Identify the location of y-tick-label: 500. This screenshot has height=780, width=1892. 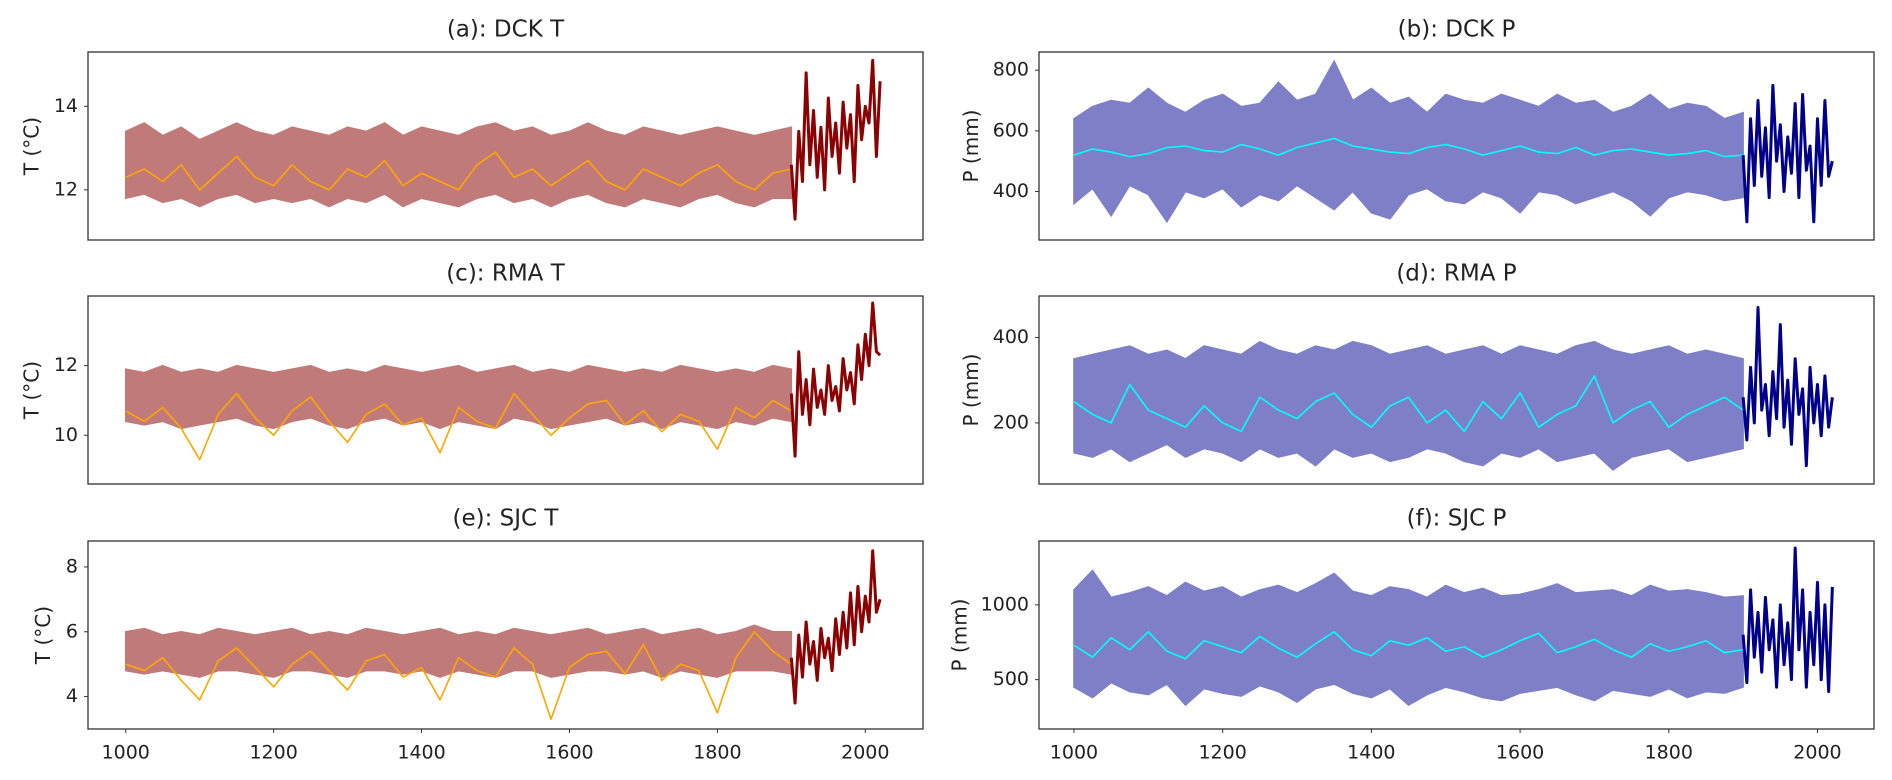
(1011, 679).